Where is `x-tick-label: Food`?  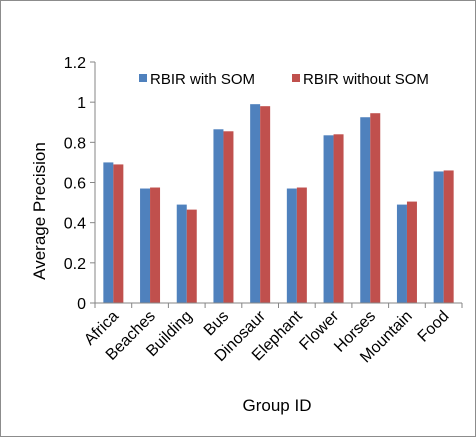 x-tick-label: Food is located at coordinates (434, 327).